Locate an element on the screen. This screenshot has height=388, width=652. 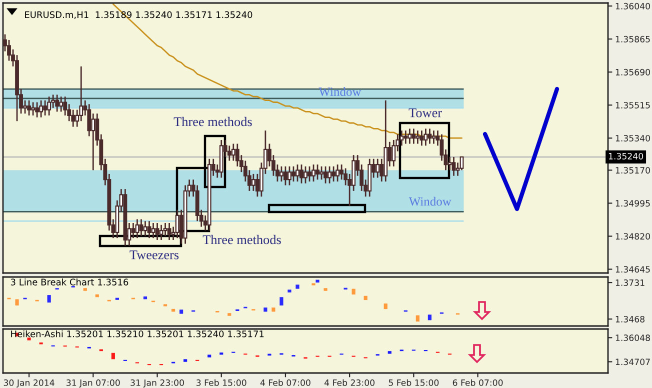
y-tick-label: 1.34995 is located at coordinates (633, 203).